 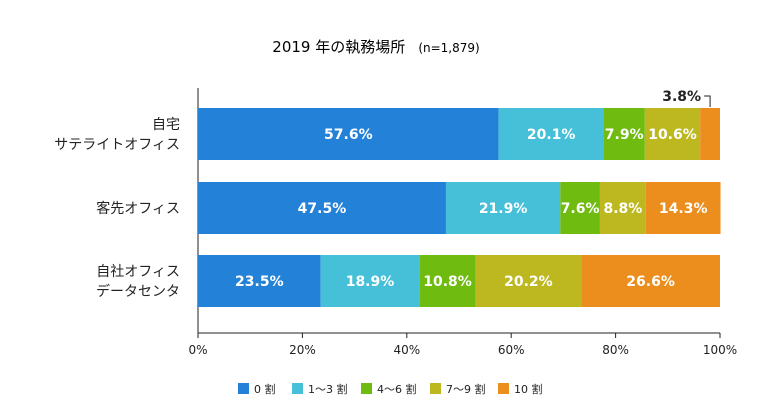 I want to click on data-label: 47.5%, so click(x=322, y=209).